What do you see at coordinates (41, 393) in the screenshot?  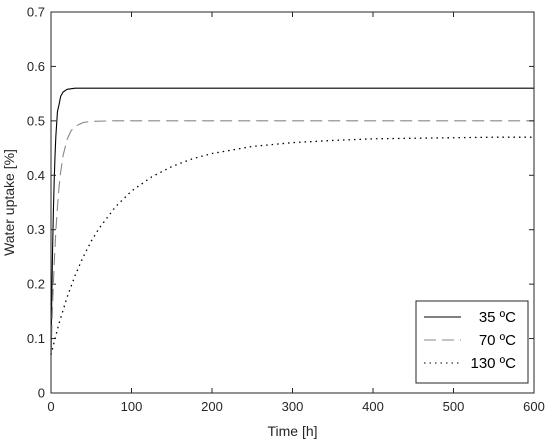 I see `y-tick-label: 0` at bounding box center [41, 393].